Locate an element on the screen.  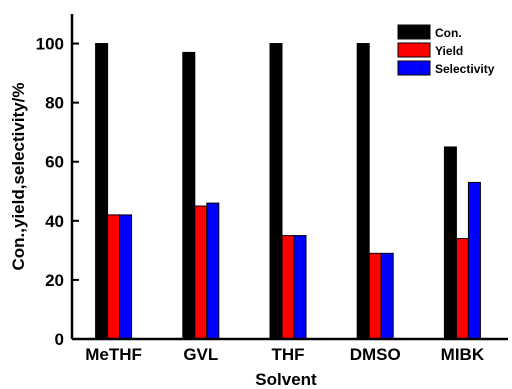
x-axis-title: Solvent is located at coordinates (286, 379).